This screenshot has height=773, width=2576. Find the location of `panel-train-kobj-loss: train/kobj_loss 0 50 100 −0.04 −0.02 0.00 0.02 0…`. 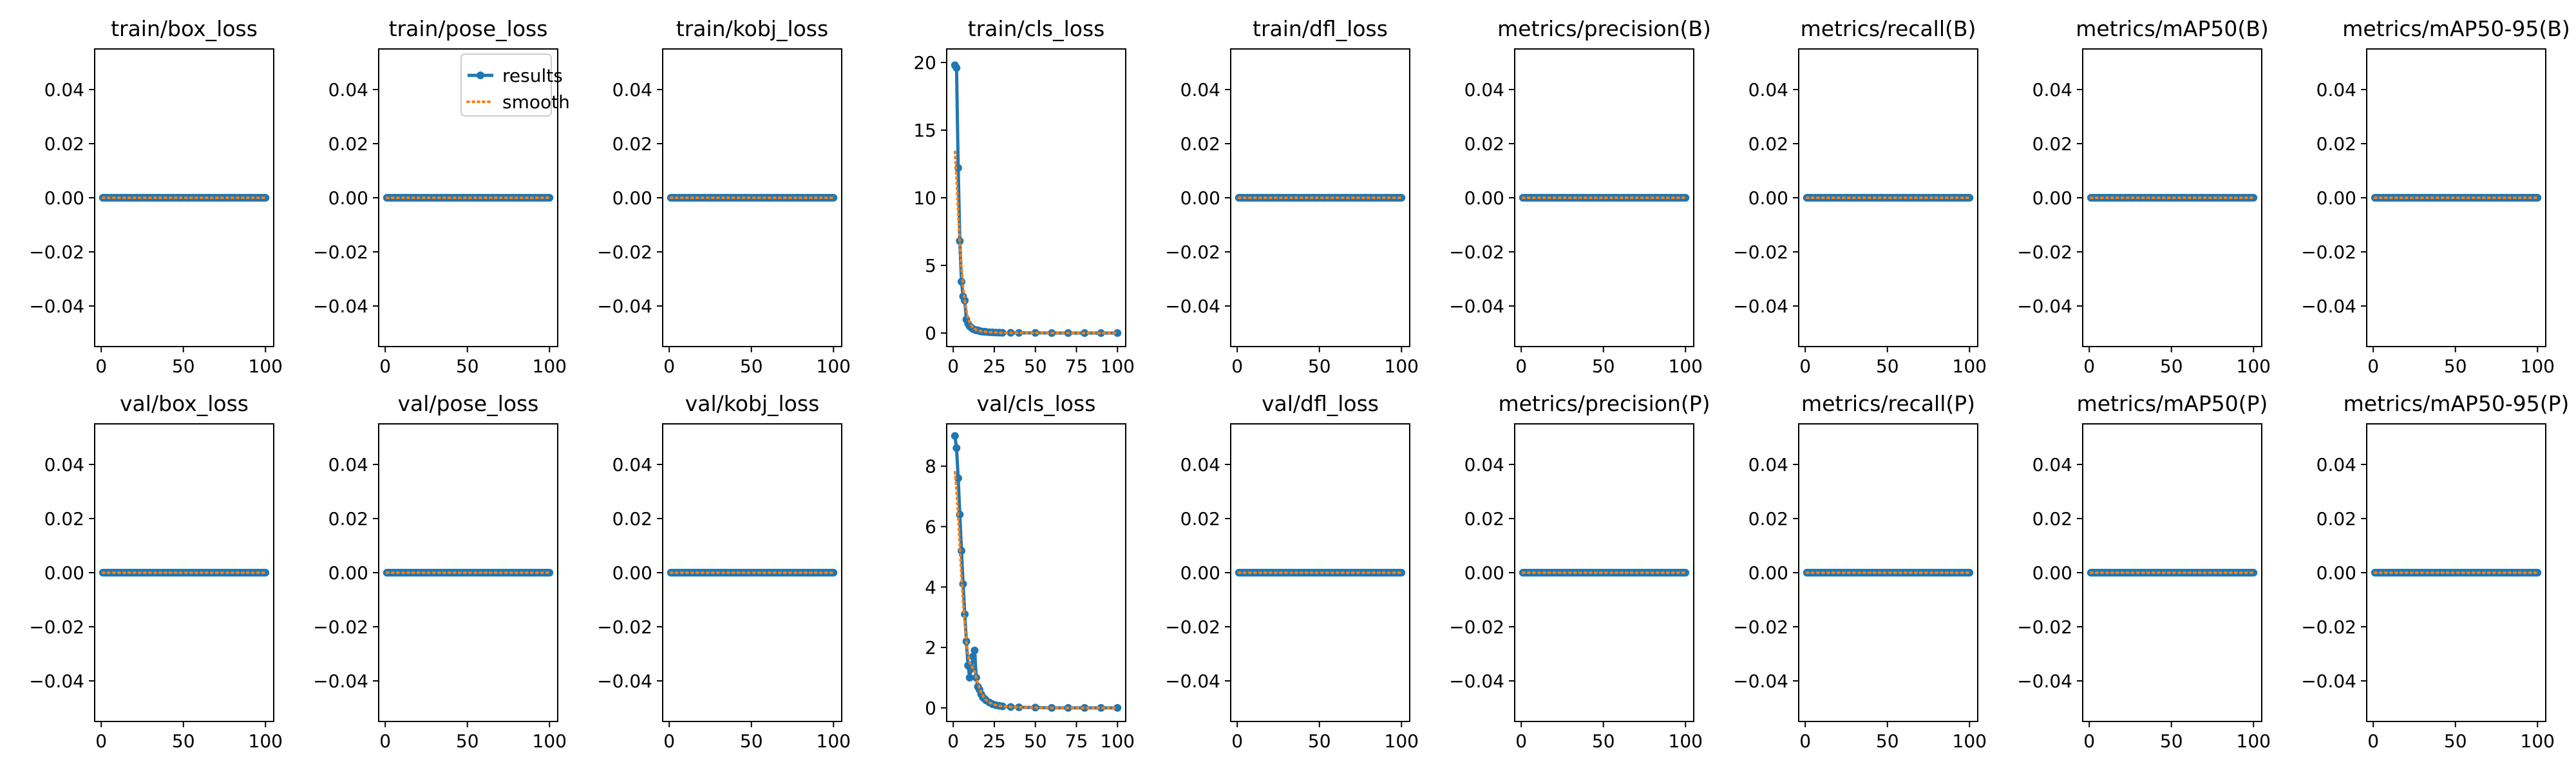

panel-train-kobj-loss: train/kobj_loss 0 50 100 −0.04 −0.02 0.00 0.02 0… is located at coordinates (724, 196).